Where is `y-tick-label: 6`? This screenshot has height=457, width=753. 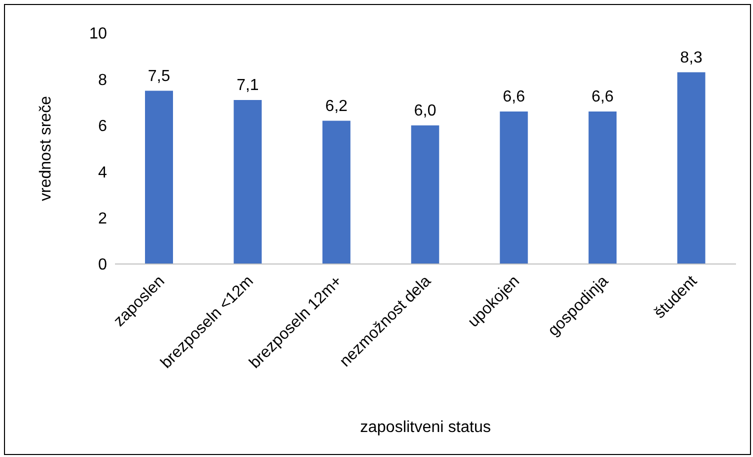
y-tick-label: 6 is located at coordinates (103, 127).